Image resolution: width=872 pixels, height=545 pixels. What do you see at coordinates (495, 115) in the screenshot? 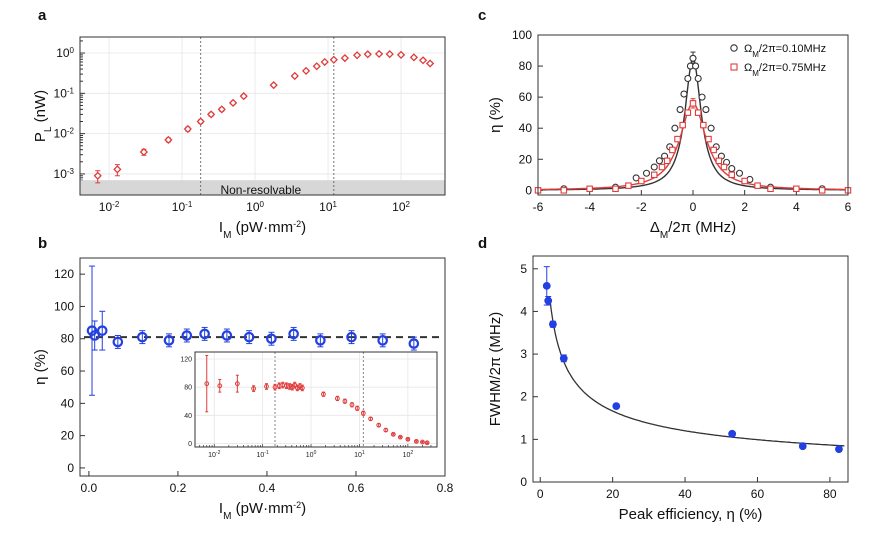
I see `c-ylabel: η (%)` at bounding box center [495, 115].